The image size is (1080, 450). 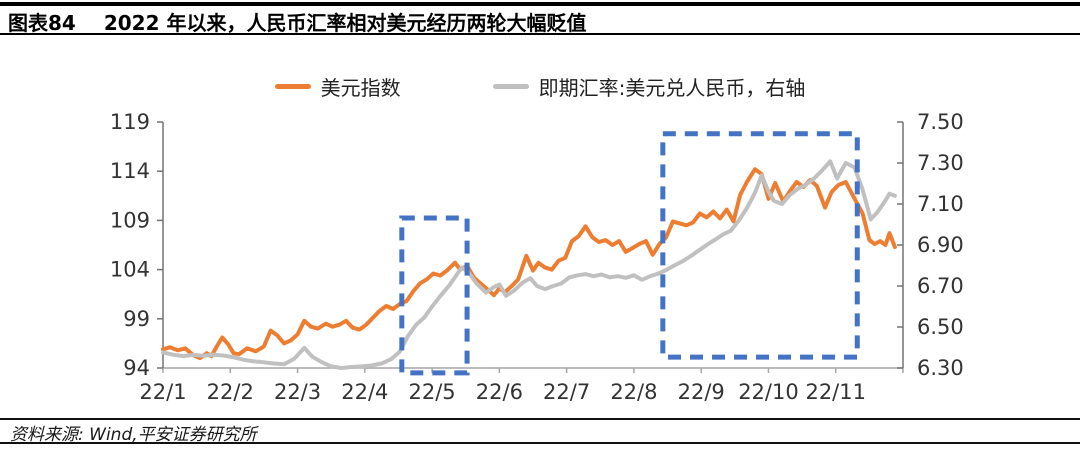 What do you see at coordinates (130, 122) in the screenshot?
I see `left-y-axis-tick-label: 119` at bounding box center [130, 122].